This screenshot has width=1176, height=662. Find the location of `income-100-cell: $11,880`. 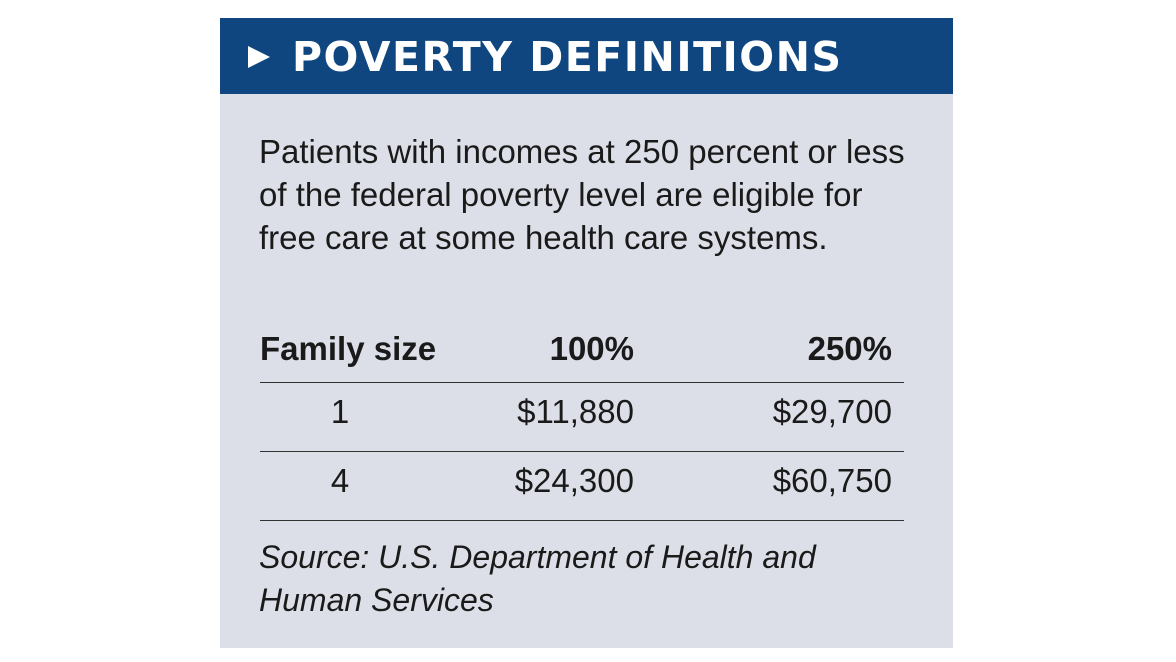

income-100-cell: $11,880 is located at coordinates (575, 411).